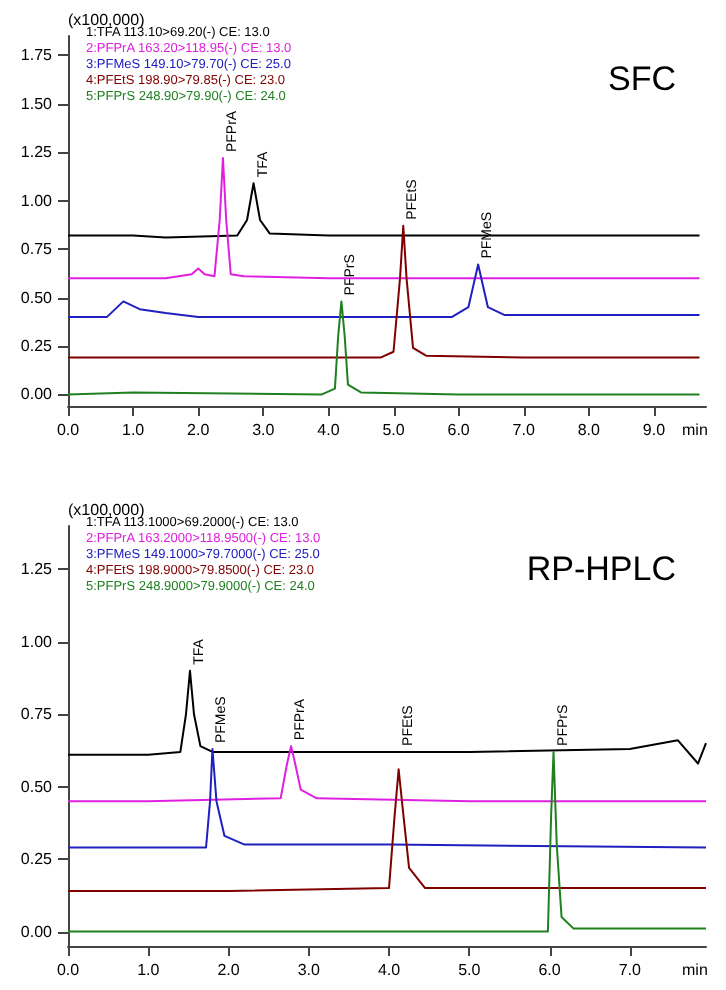 The image size is (726, 990). What do you see at coordinates (642, 79) in the screenshot?
I see `text: SFC` at bounding box center [642, 79].